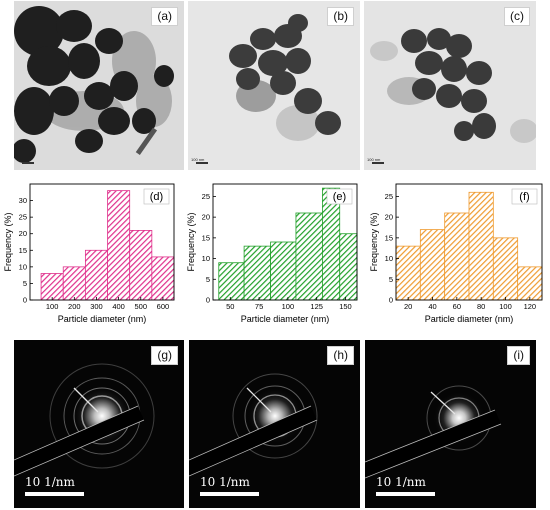 Image resolution: width=550 pixels, height=510 pixels. I want to click on panel-label-d: (d), so click(156, 197).